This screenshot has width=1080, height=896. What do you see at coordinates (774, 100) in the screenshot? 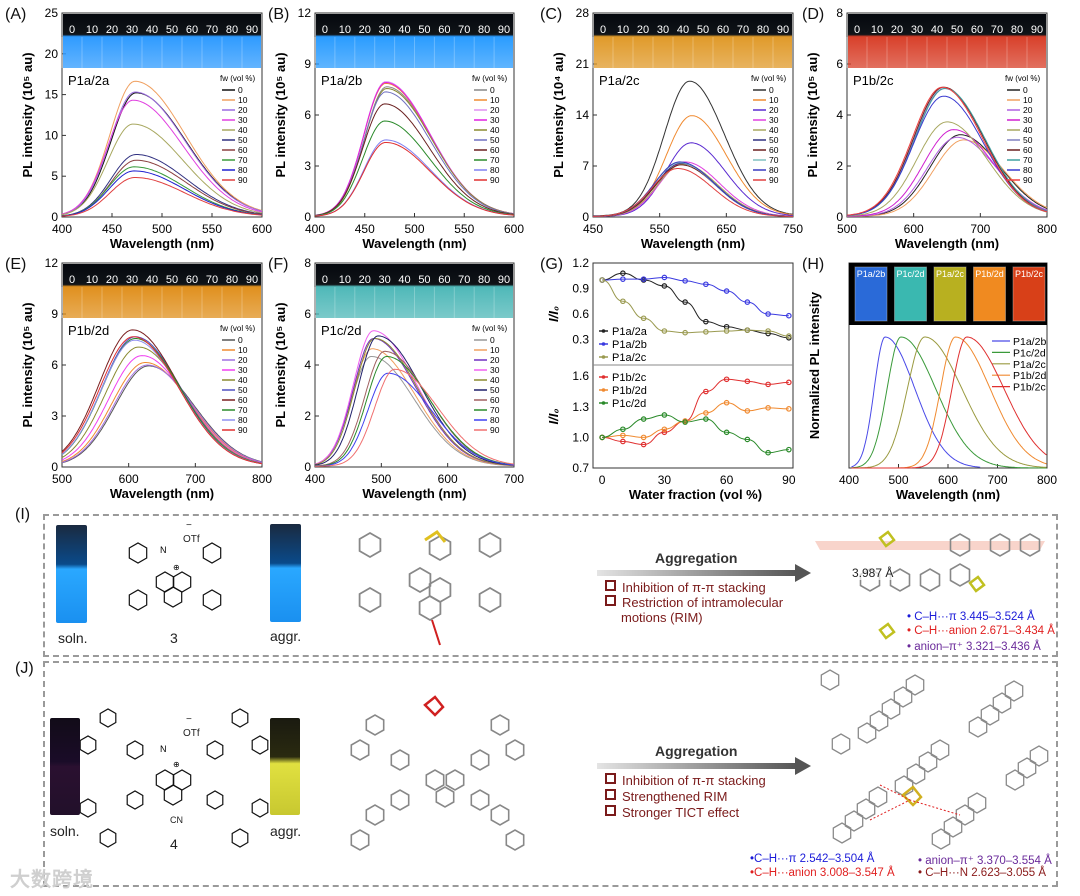
I see `legend-label: 10` at bounding box center [774, 100].